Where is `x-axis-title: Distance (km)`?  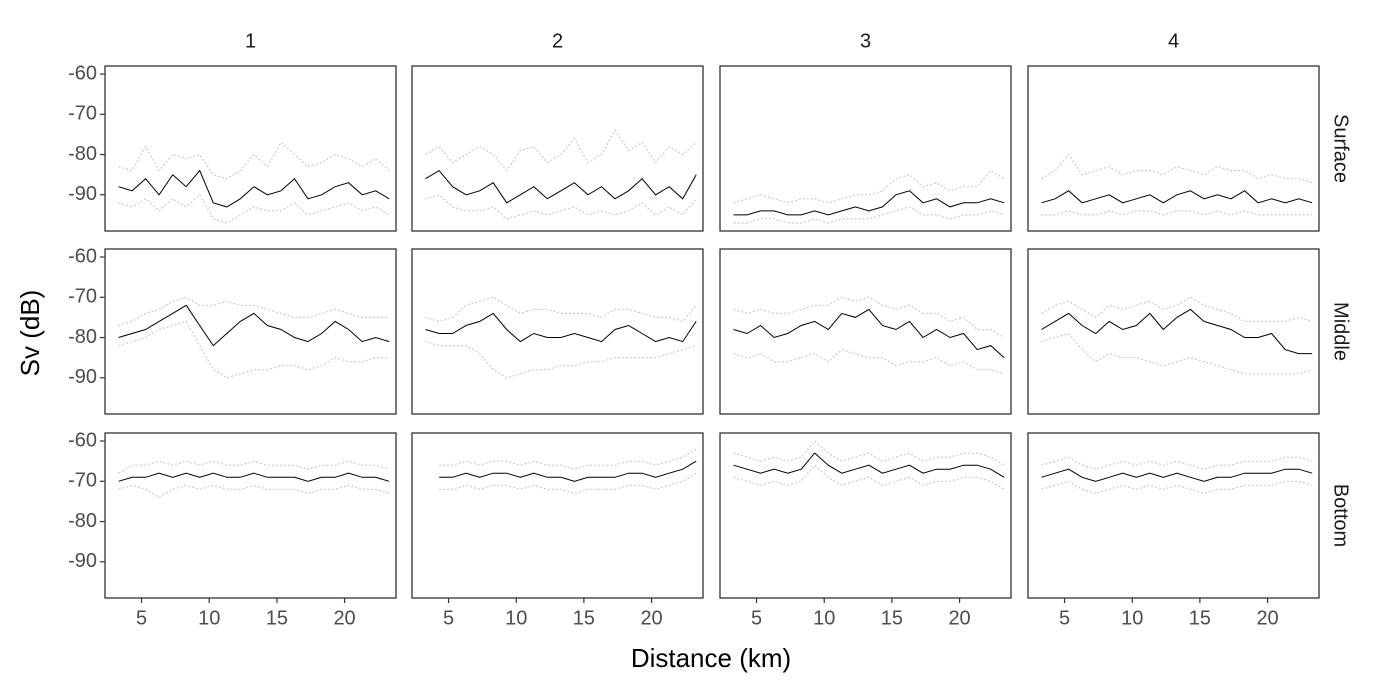
x-axis-title: Distance (km) is located at coordinates (711, 658).